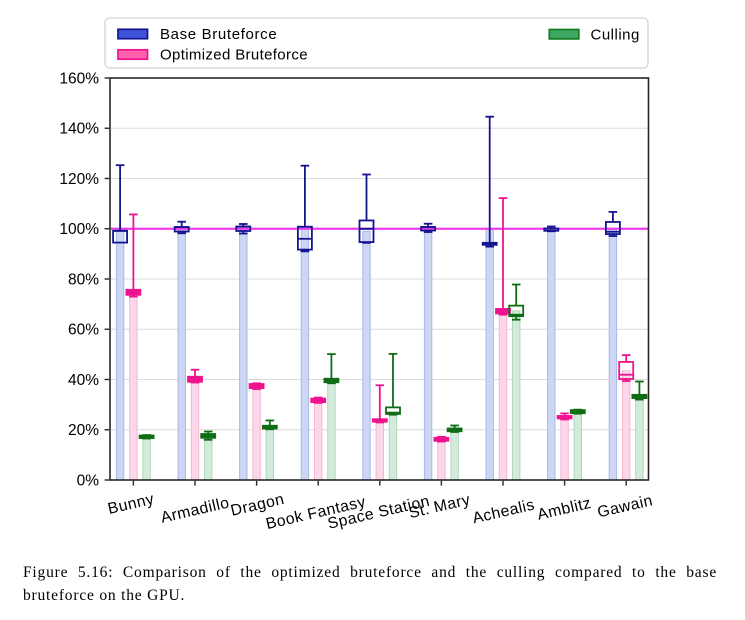 This screenshot has height=620, width=745. Describe the element at coordinates (131, 504) in the screenshot. I see `svg-text: Bunny` at that location.